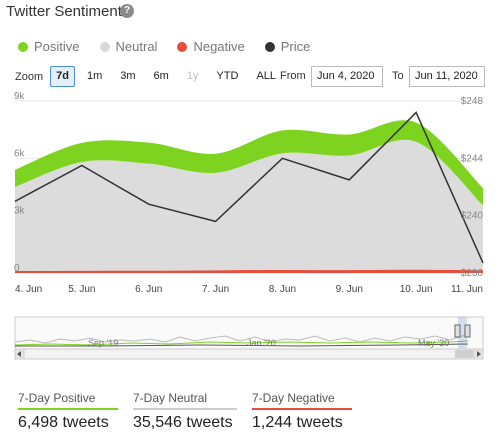 Image resolution: width=500 pixels, height=439 pixels. What do you see at coordinates (249, 271) in the screenshot?
I see `series-negative-area` at bounding box center [249, 271].